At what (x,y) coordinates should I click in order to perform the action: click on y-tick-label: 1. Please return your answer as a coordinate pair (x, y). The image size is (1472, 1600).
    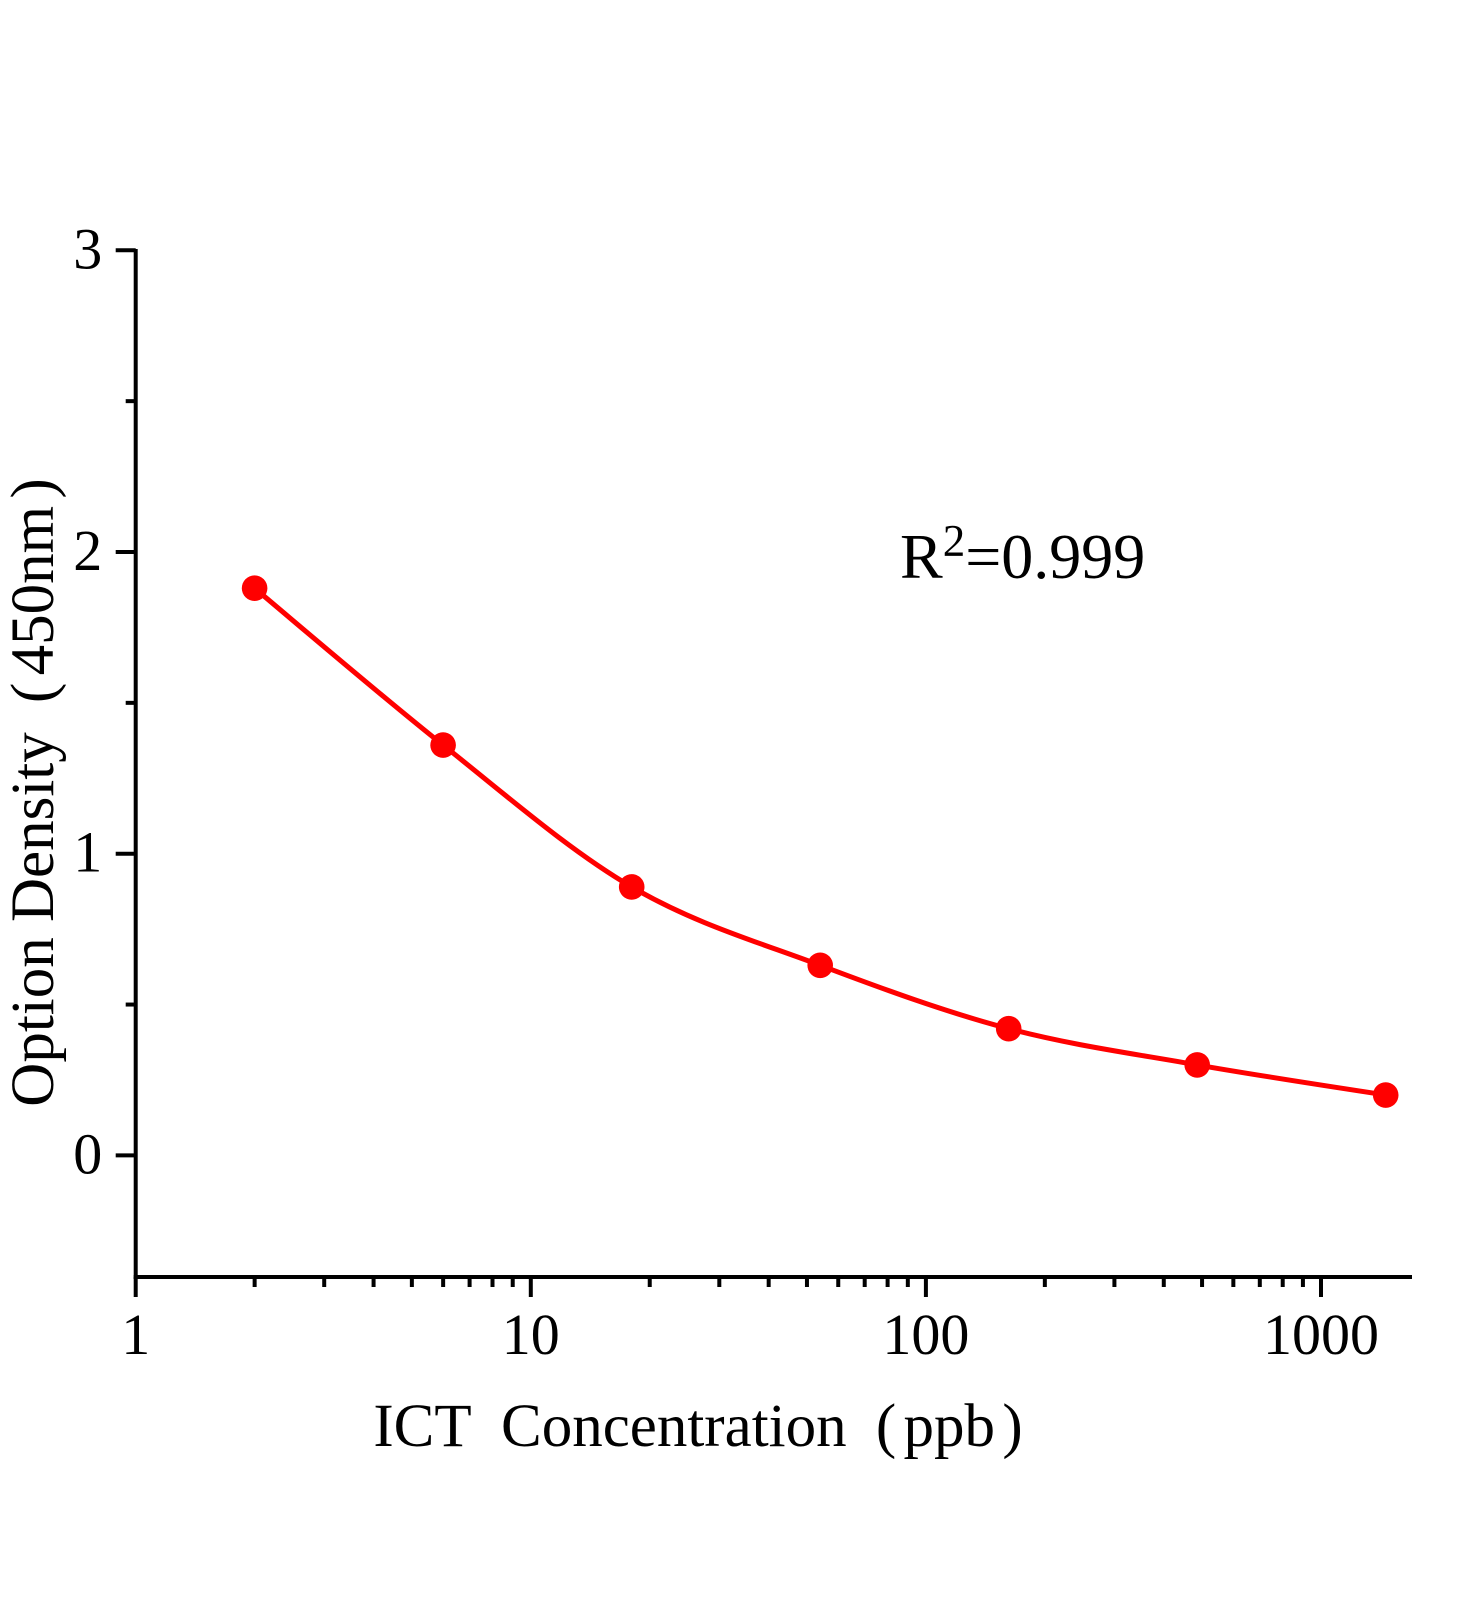
    Looking at the image, I should click on (87, 852).